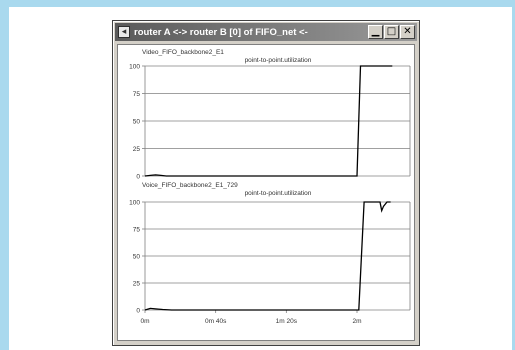  What do you see at coordinates (190, 185) in the screenshot?
I see `chart-header: Voice_FIFO_backbone2_E1_729` at bounding box center [190, 185].